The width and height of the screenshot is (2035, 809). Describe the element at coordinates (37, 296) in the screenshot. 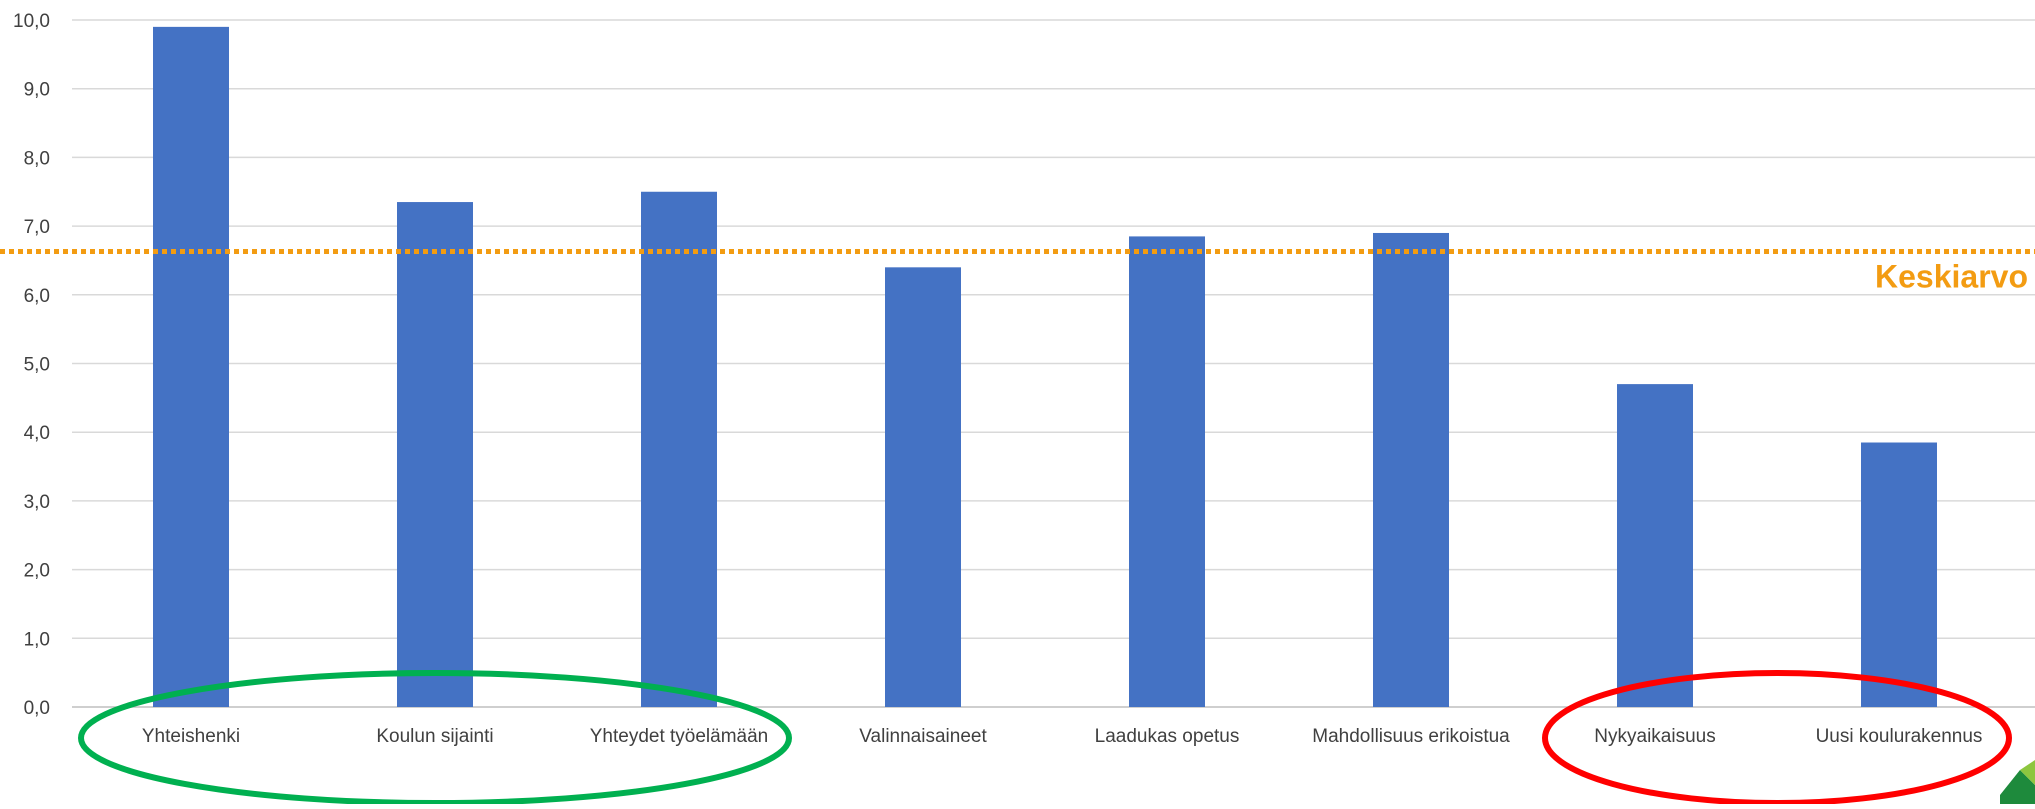

I see `y-tick-label: 6,0` at that location.